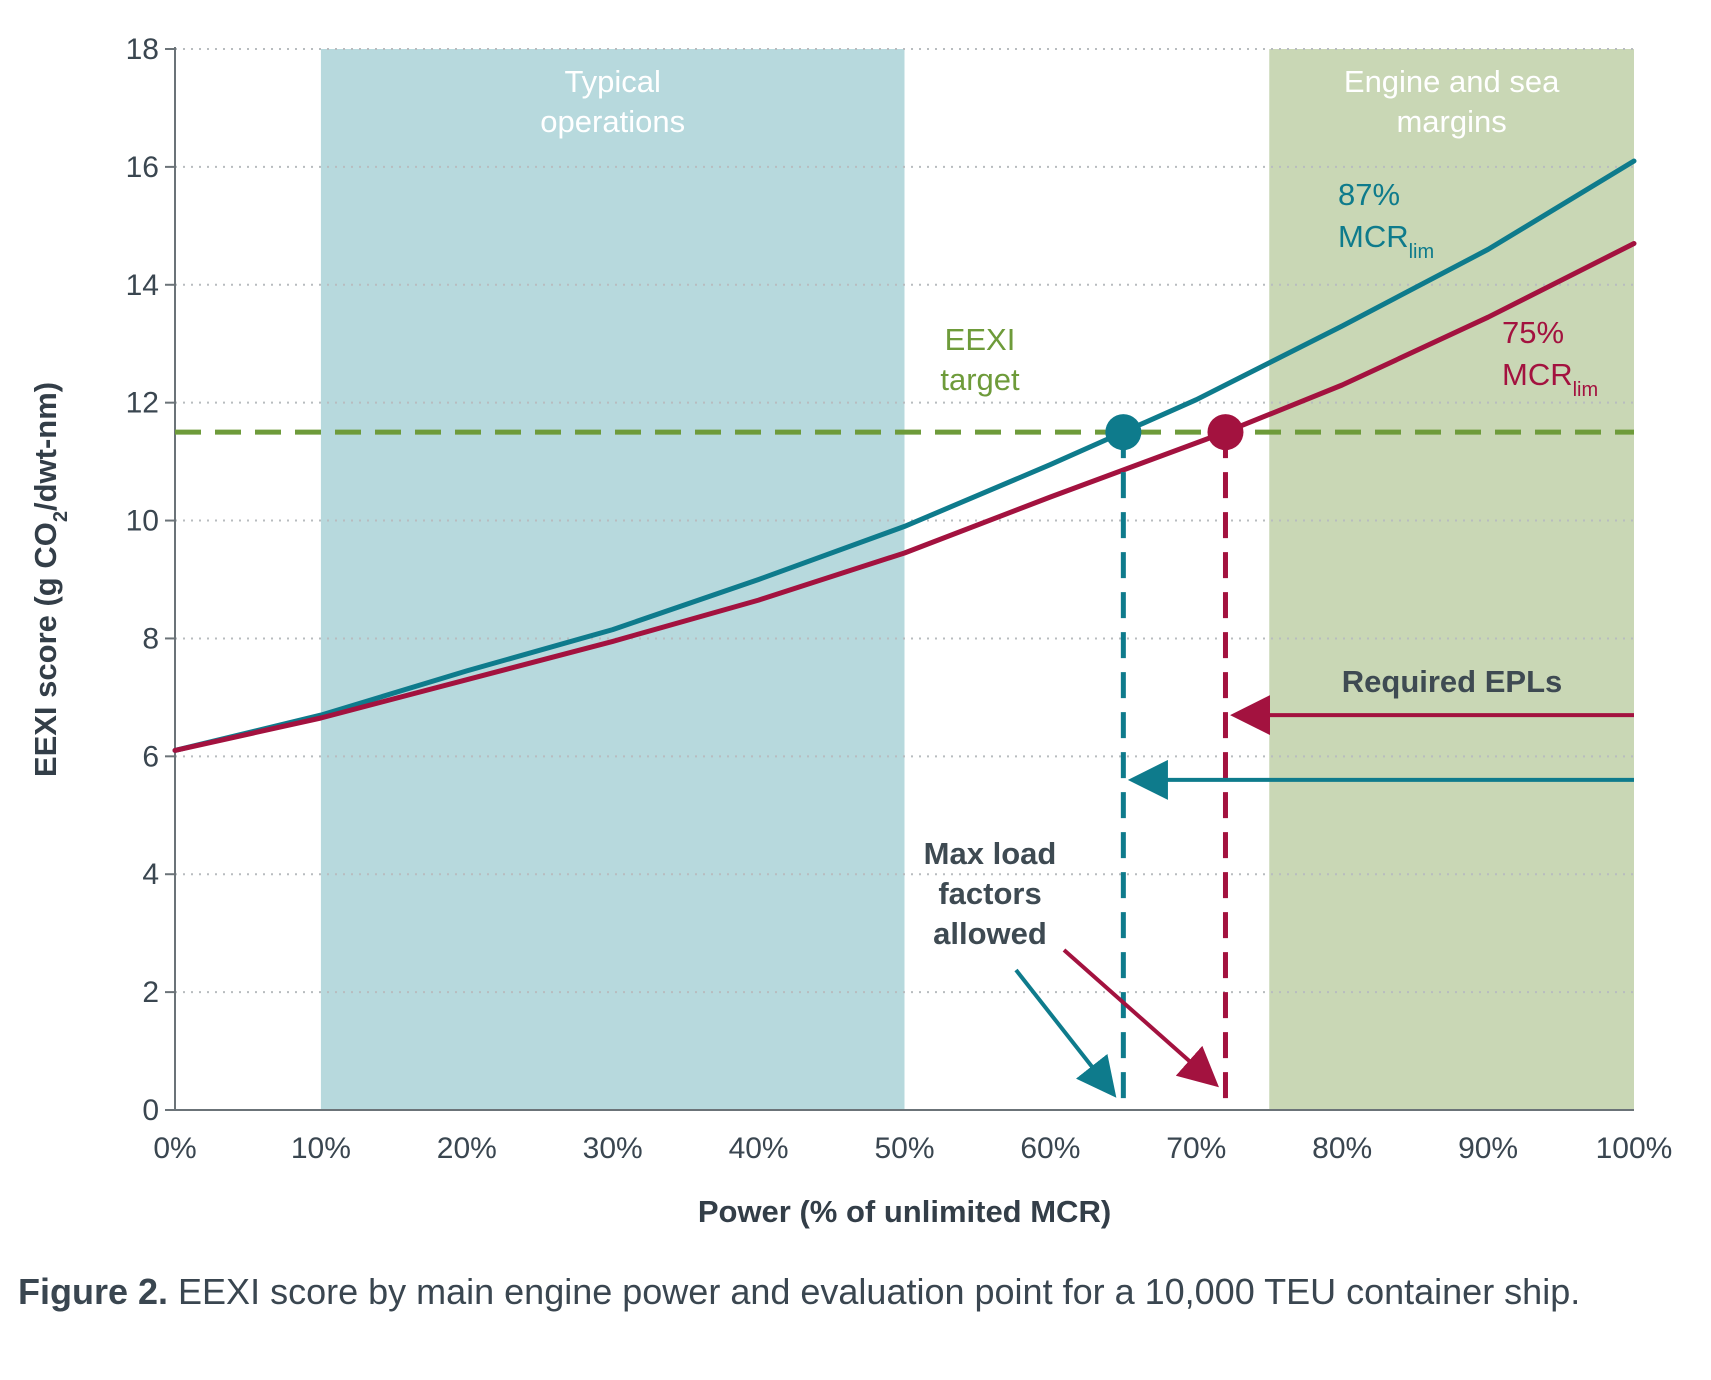 The image size is (1711, 1380). I want to click on y-tick-label-3: 6, so click(150, 756).